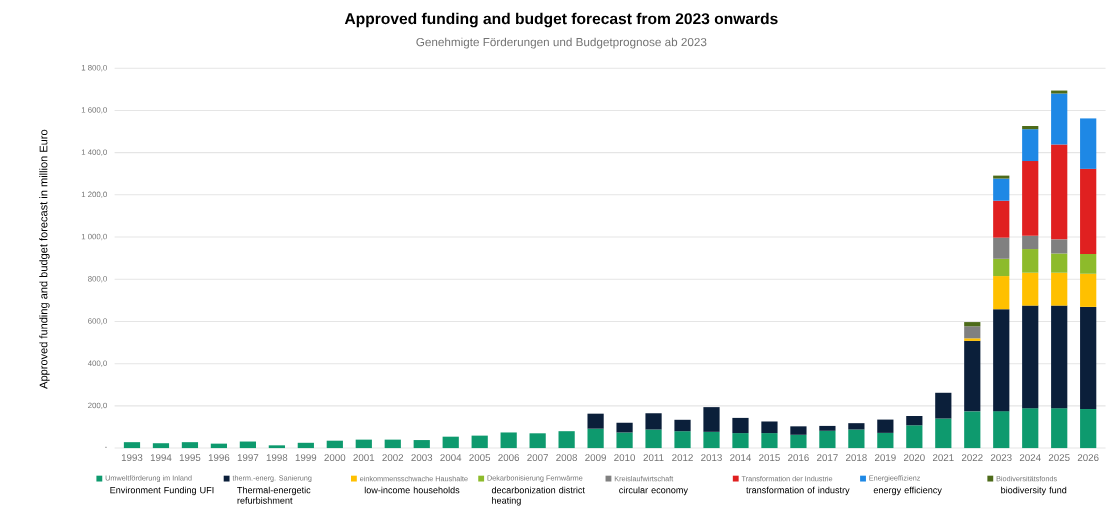 The width and height of the screenshot is (1114, 508). Describe the element at coordinates (412, 490) in the screenshot. I see `text: low-income households` at that location.